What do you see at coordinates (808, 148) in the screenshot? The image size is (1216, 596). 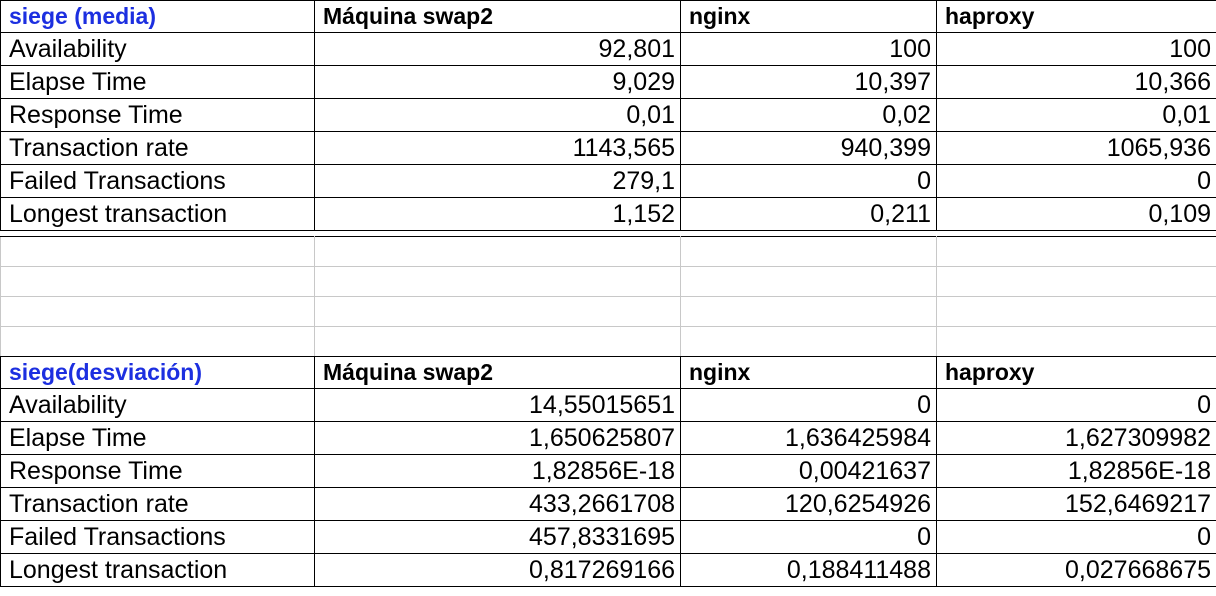 I see `value-cell: 940,399` at bounding box center [808, 148].